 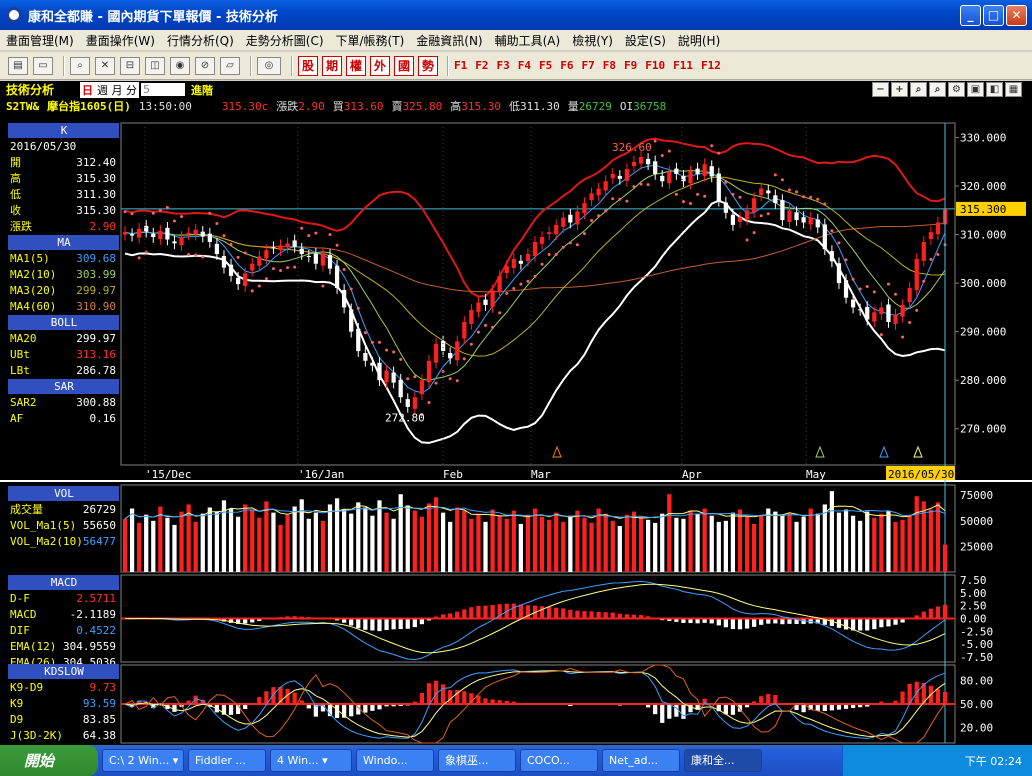 What do you see at coordinates (99, 541) in the screenshot?
I see `vol-row-2-value: 56477` at bounding box center [99, 541].